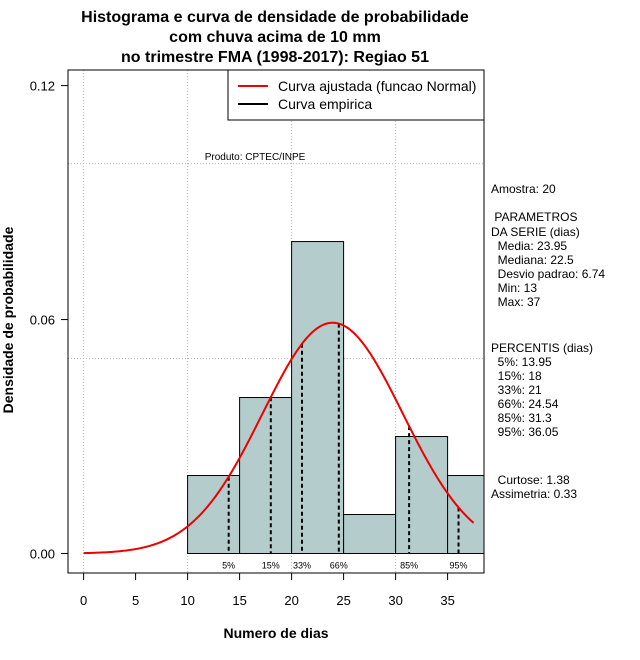 This screenshot has height=660, width=640. Describe the element at coordinates (409, 566) in the screenshot. I see `percentile-label-4: 85%` at that location.